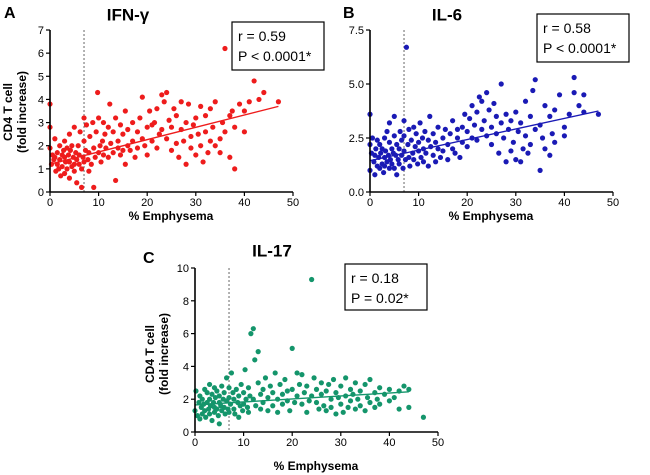 The height and width of the screenshot is (475, 650). What do you see at coordinates (150, 354) in the screenshot?
I see `panel-c-y-label: CD4 T cell` at bounding box center [150, 354].